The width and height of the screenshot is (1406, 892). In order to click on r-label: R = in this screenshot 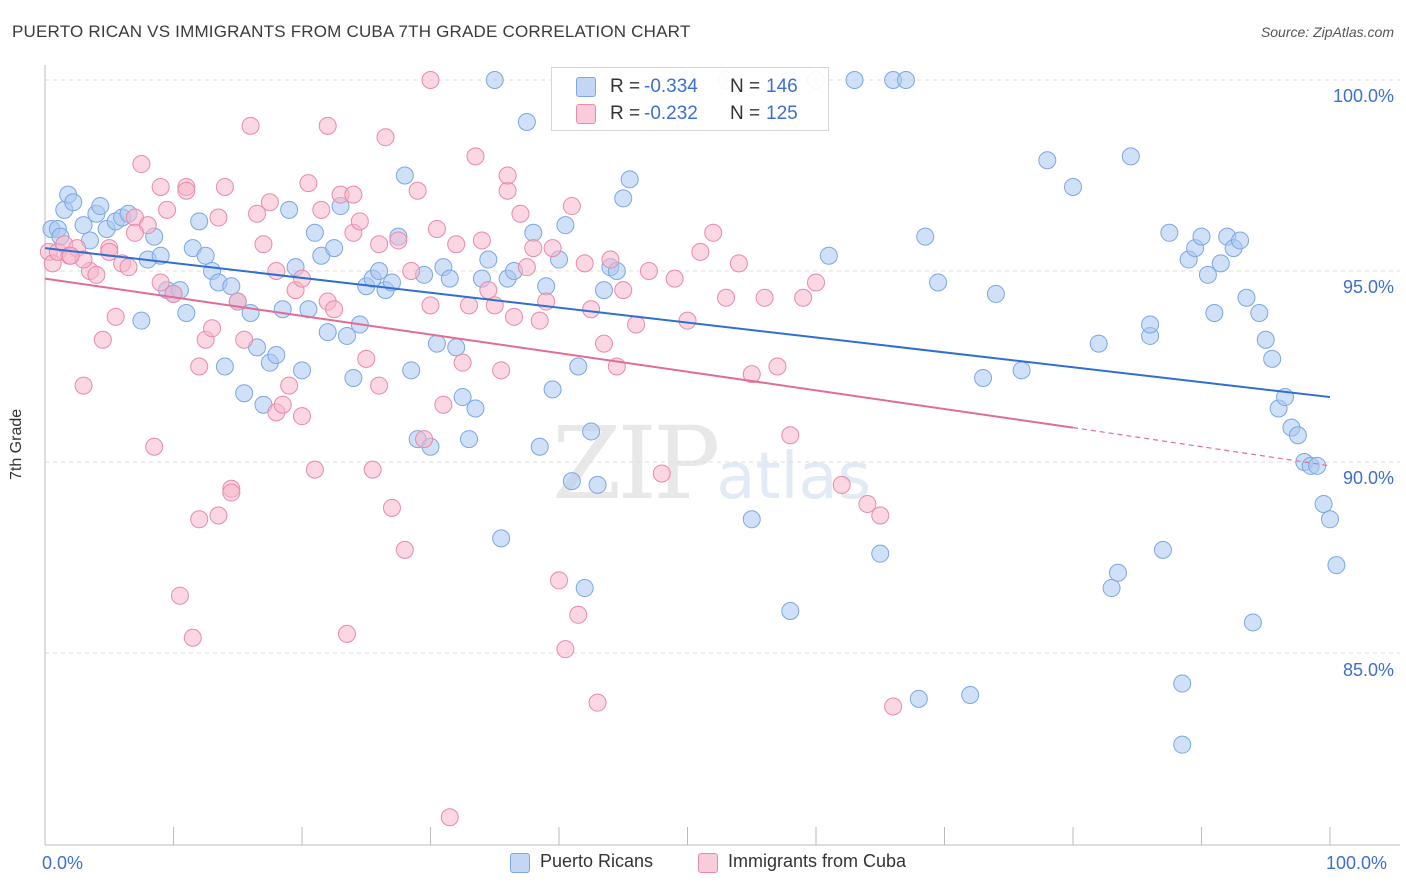, I will do `click(625, 113)`.